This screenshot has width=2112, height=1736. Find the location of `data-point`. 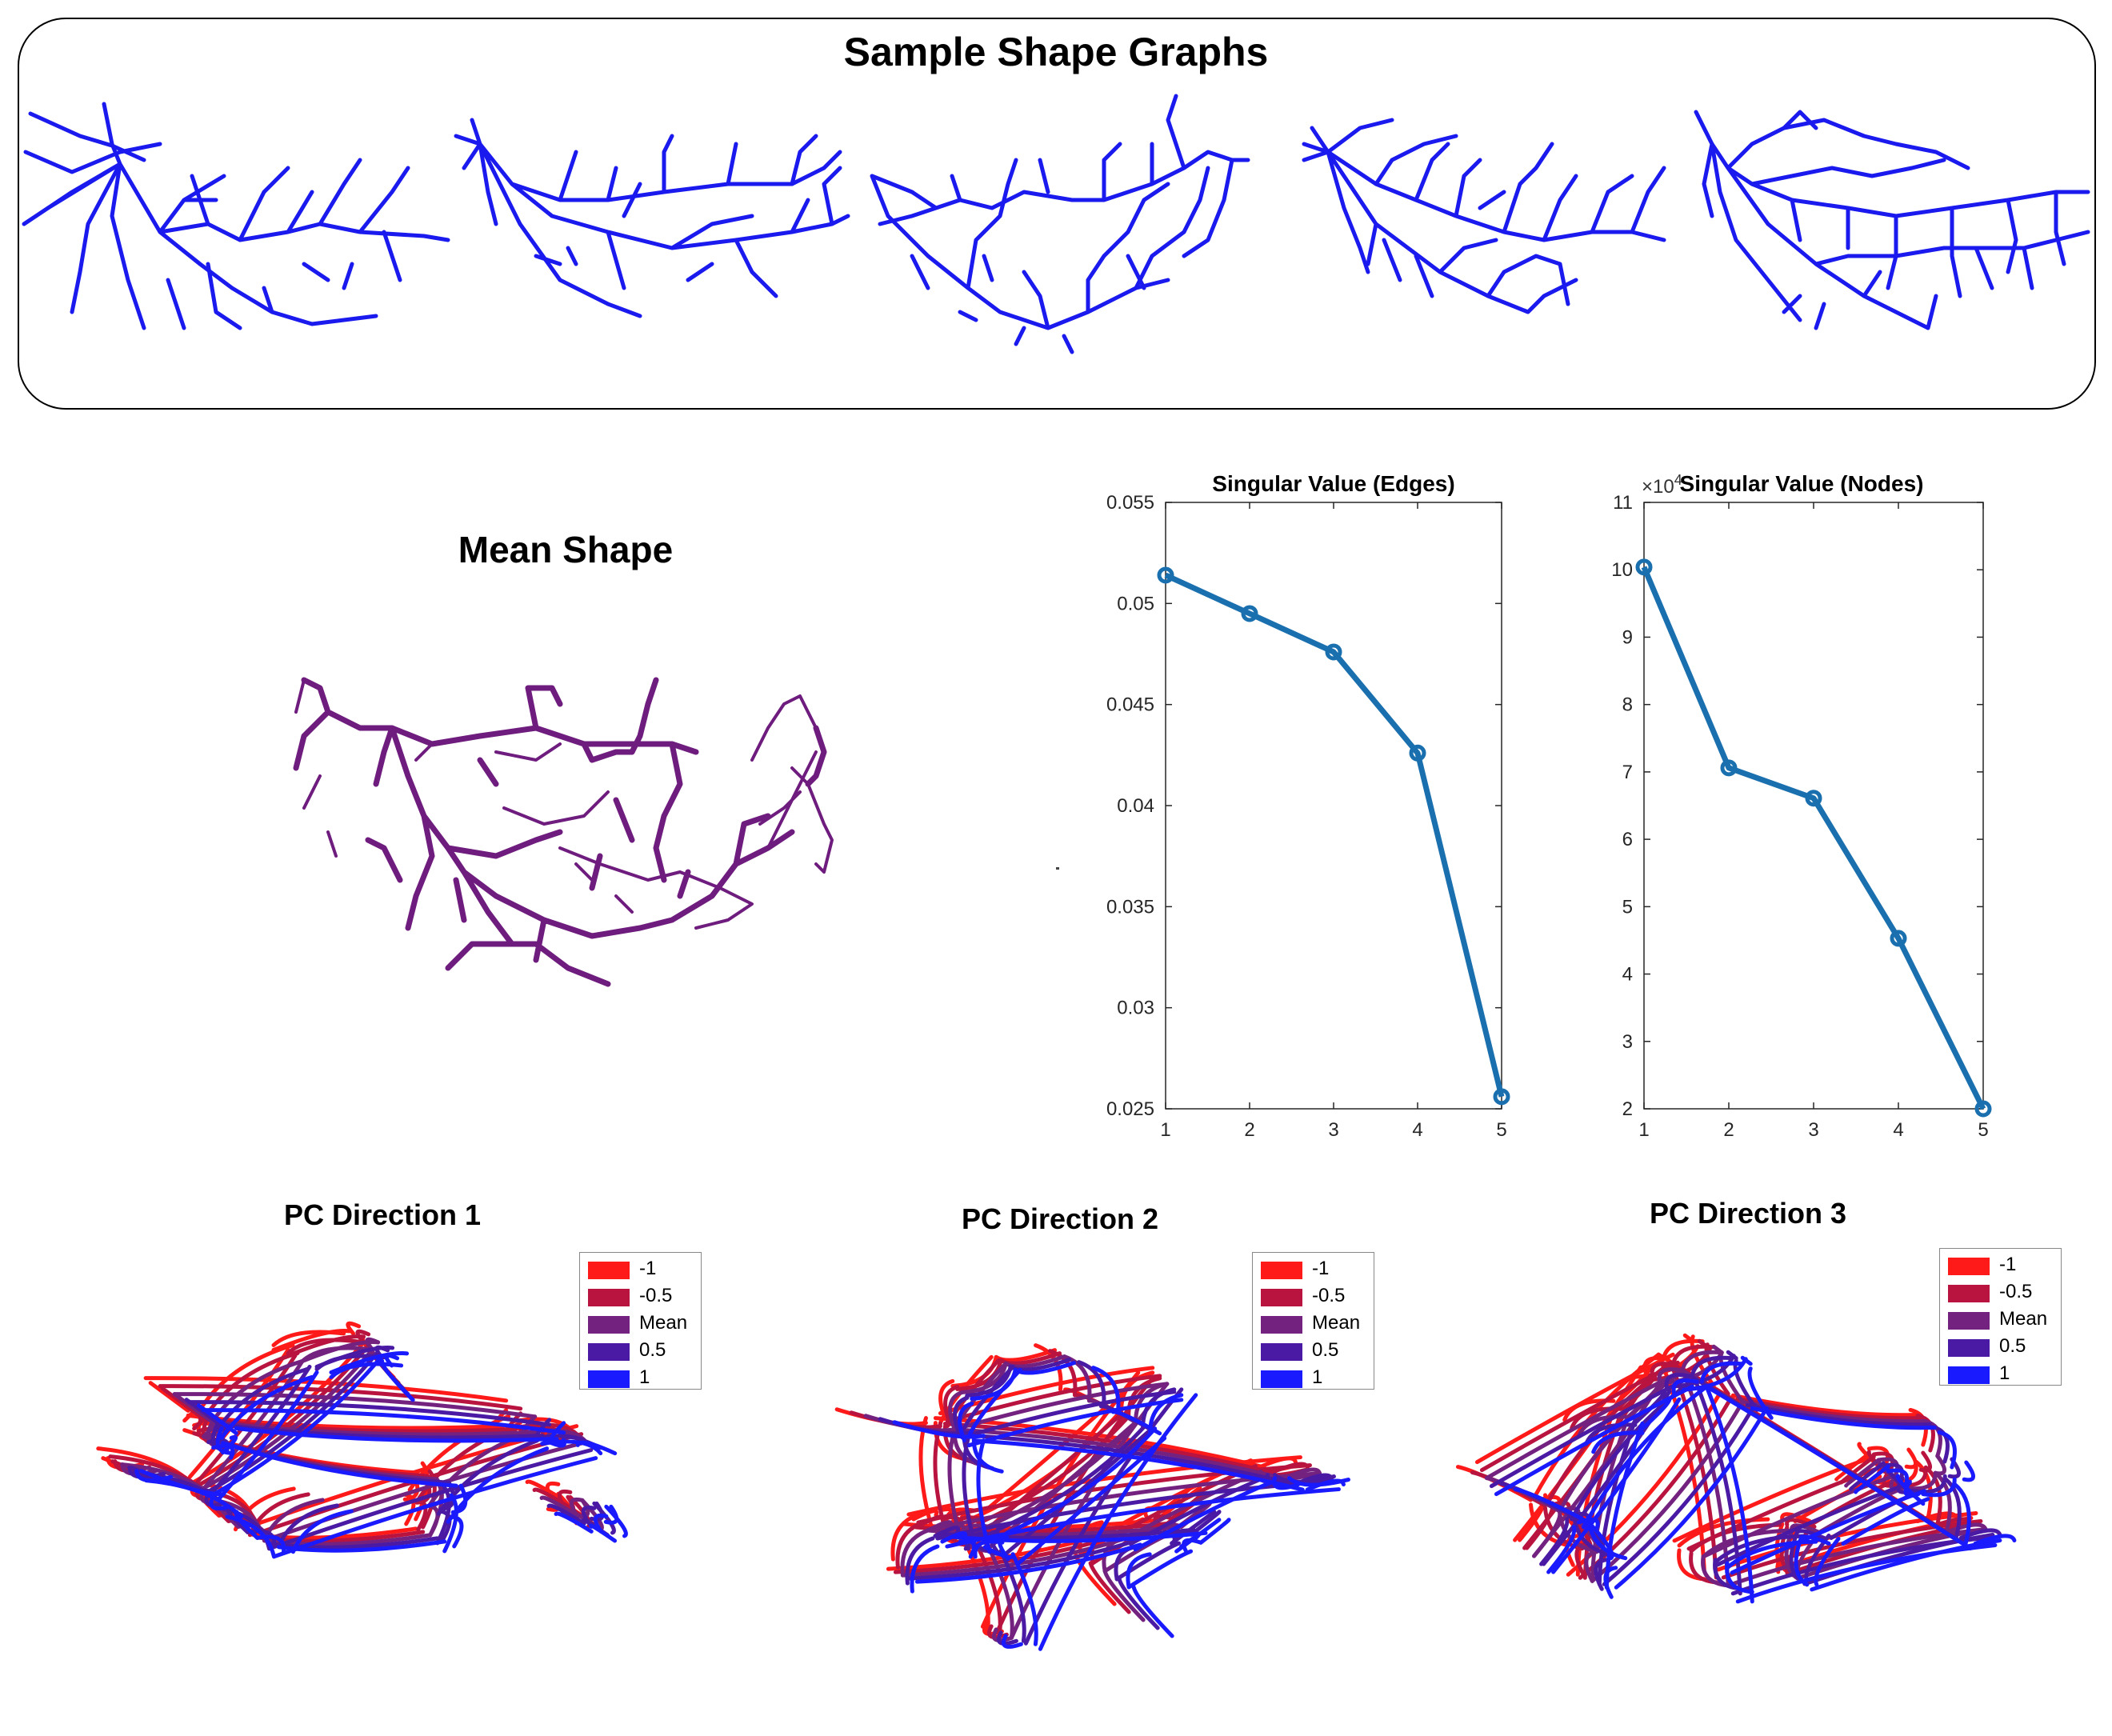

data-point is located at coordinates (1983, 1109).